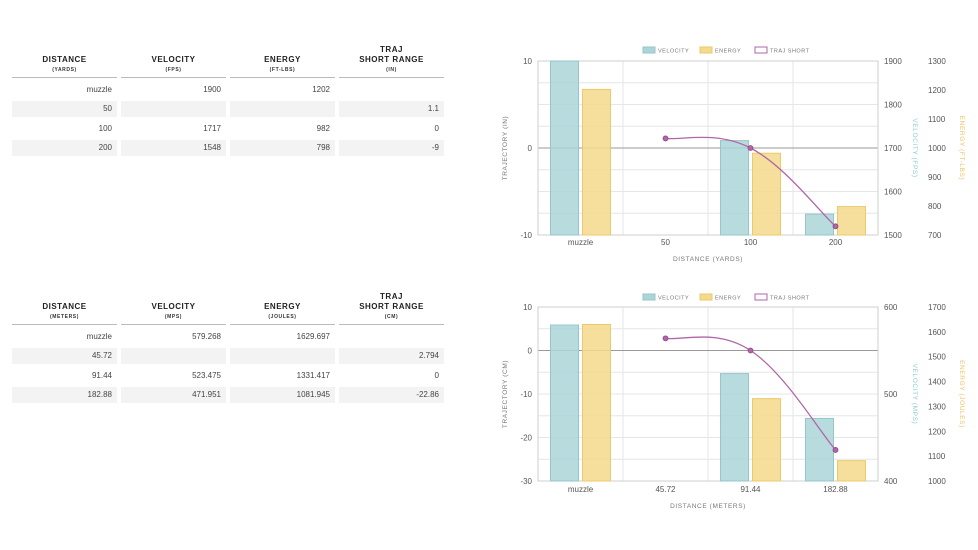  I want to click on y-right2-tick-label: 900, so click(935, 177).